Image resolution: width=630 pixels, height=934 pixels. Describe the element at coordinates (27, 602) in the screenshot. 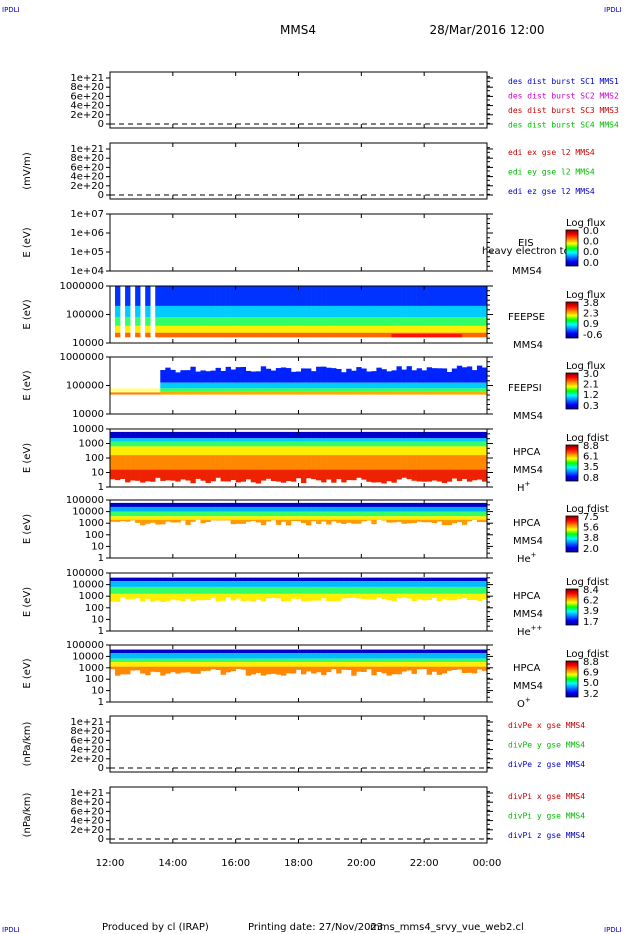

I see `y-axis-label: E (eV)` at that location.